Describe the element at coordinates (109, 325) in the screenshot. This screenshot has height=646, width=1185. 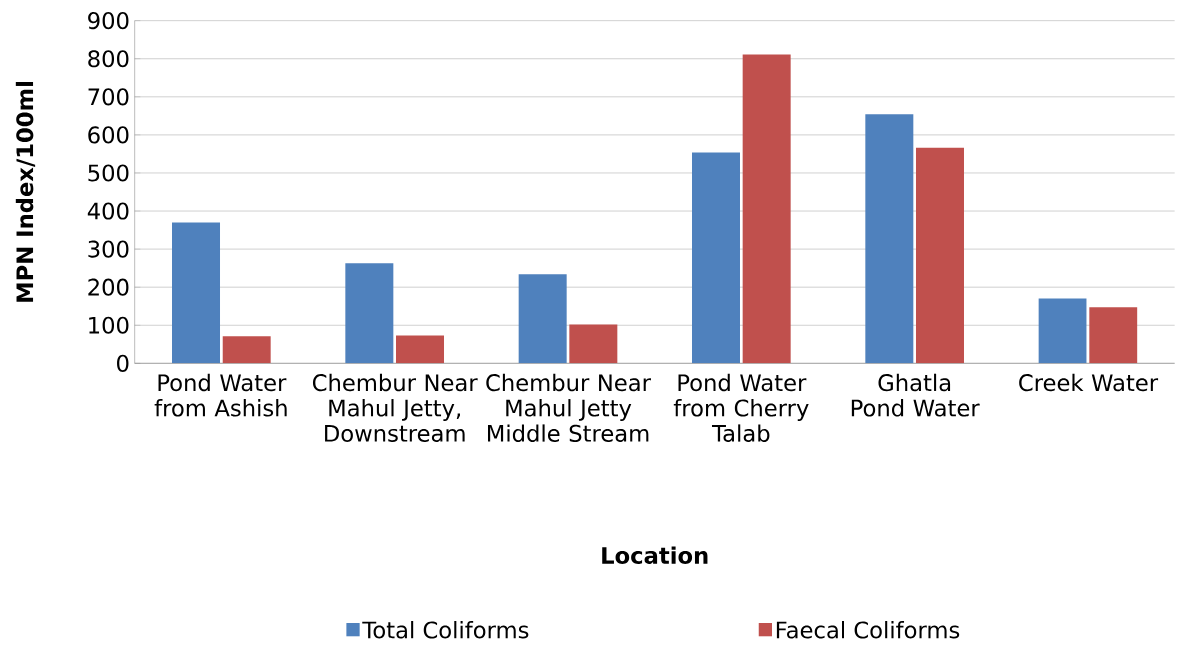
I see `y-tick-label: 100` at that location.